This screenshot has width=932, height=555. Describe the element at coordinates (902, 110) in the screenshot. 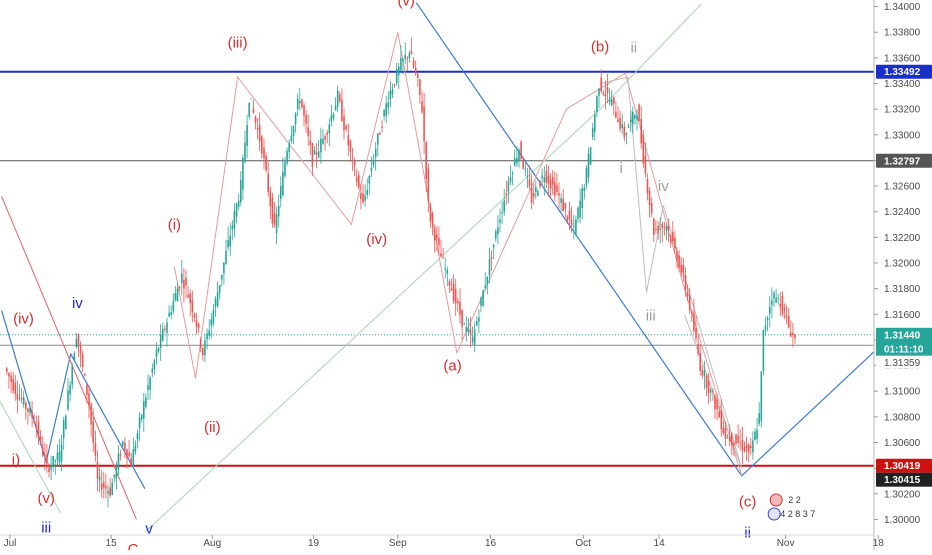

I see `price-tick-label: 1.33200` at that location.